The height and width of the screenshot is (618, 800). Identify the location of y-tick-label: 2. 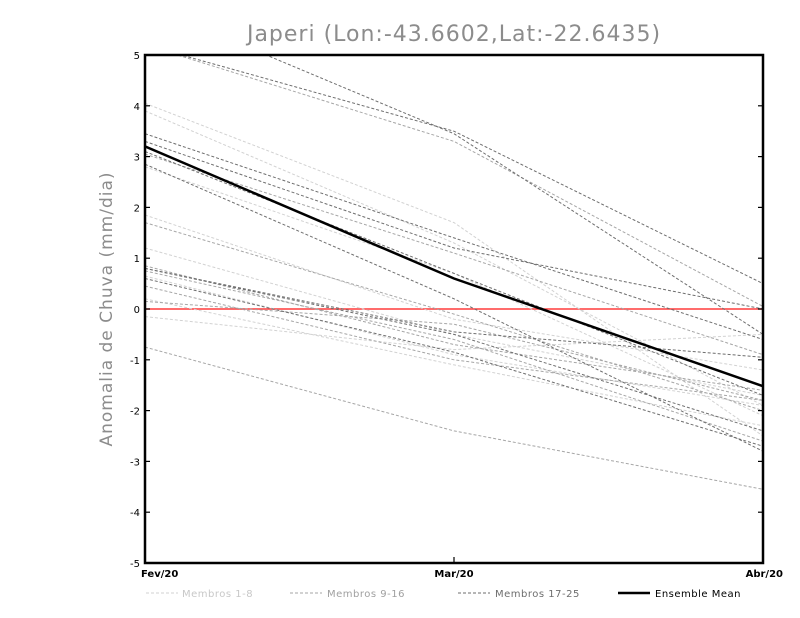
(137, 208).